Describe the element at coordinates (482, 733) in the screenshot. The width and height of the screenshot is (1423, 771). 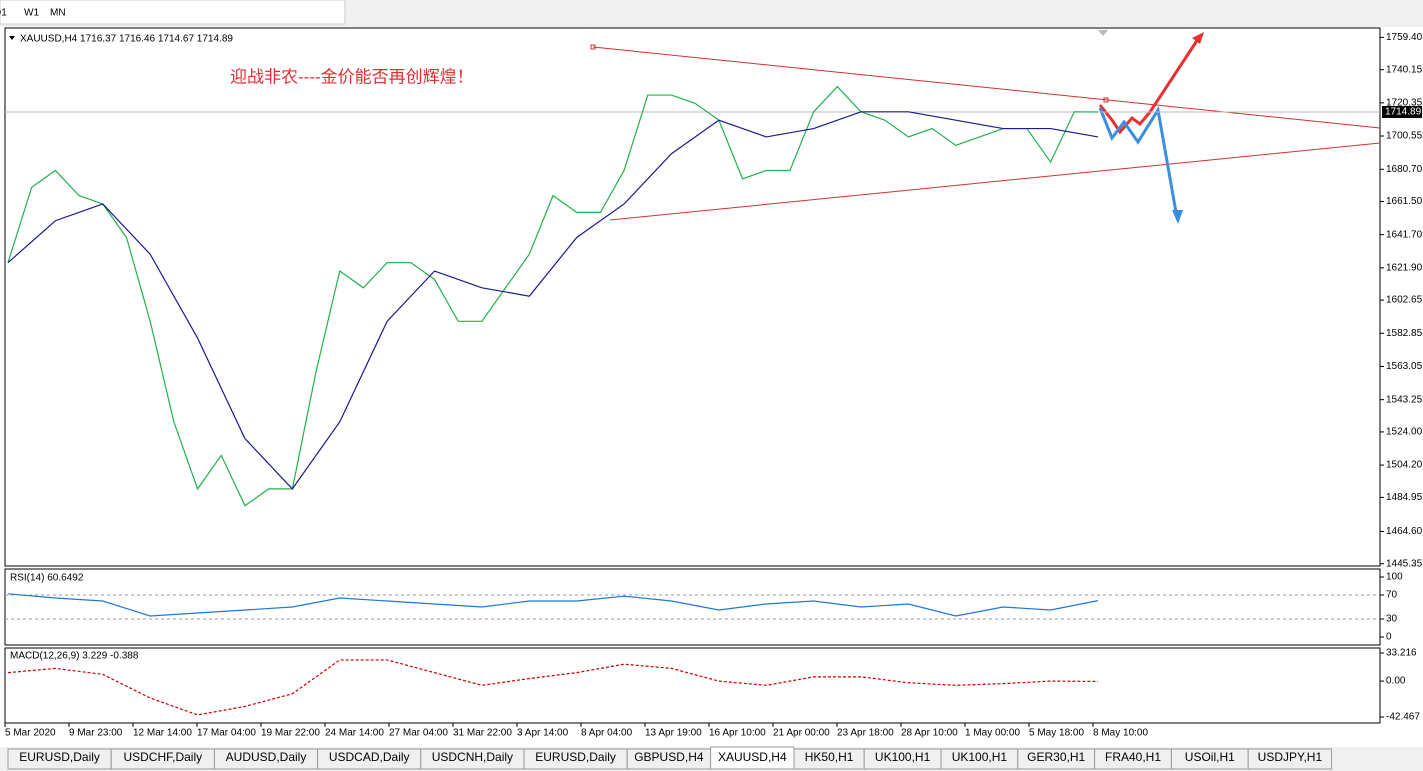
I see `x-tick-label: 31 Mar 22:00` at that location.